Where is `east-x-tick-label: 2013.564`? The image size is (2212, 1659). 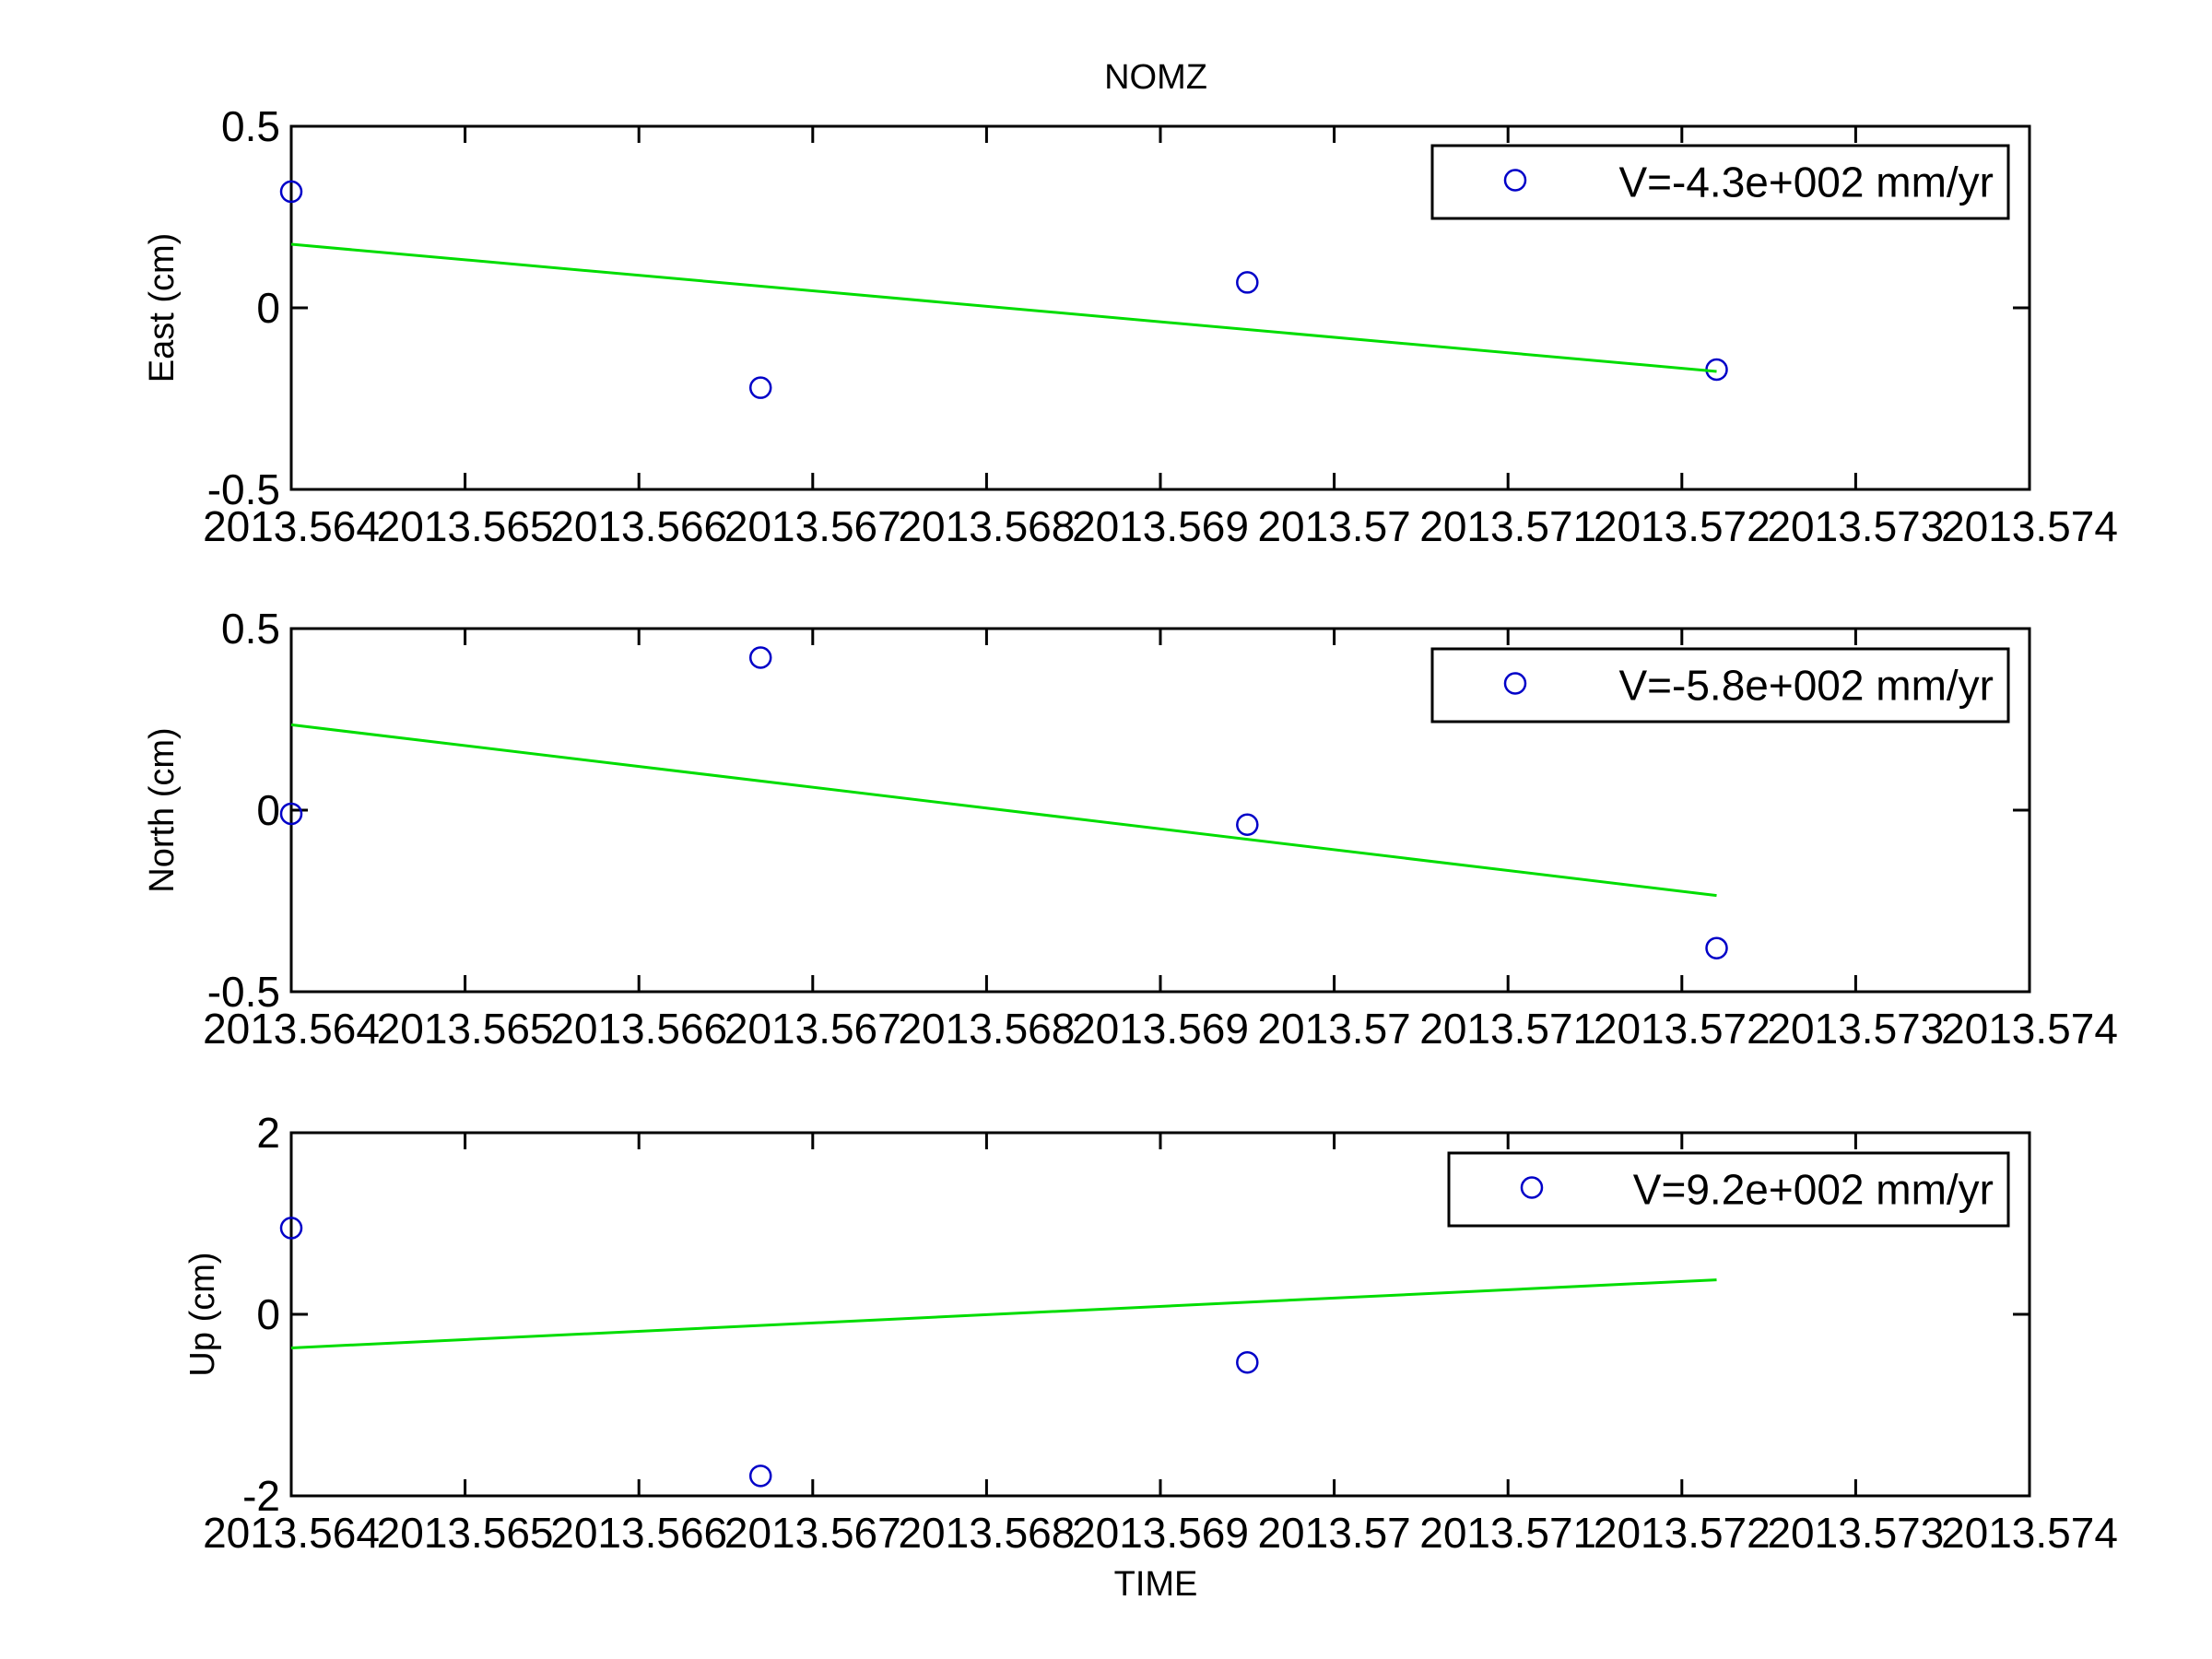
east-x-tick-label: 2013.564 is located at coordinates (291, 526).